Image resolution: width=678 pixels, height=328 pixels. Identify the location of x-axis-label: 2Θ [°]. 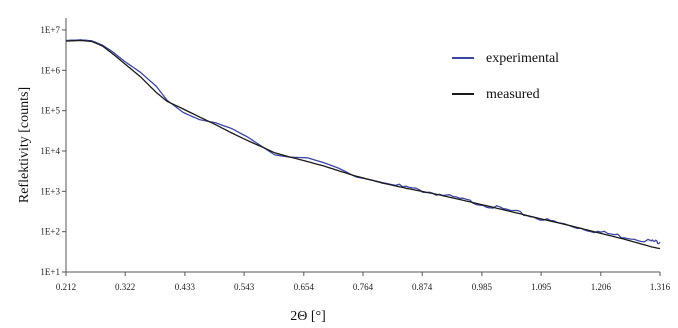
(308, 316).